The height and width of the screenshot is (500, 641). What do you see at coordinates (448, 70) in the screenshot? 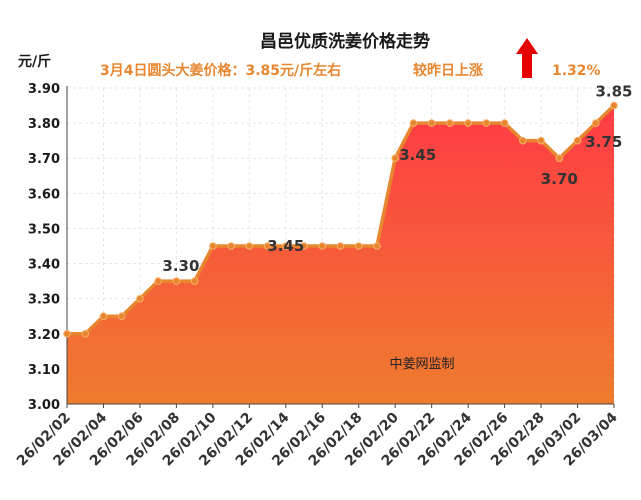
I see `rise-label: 较昨日上涨` at bounding box center [448, 70].